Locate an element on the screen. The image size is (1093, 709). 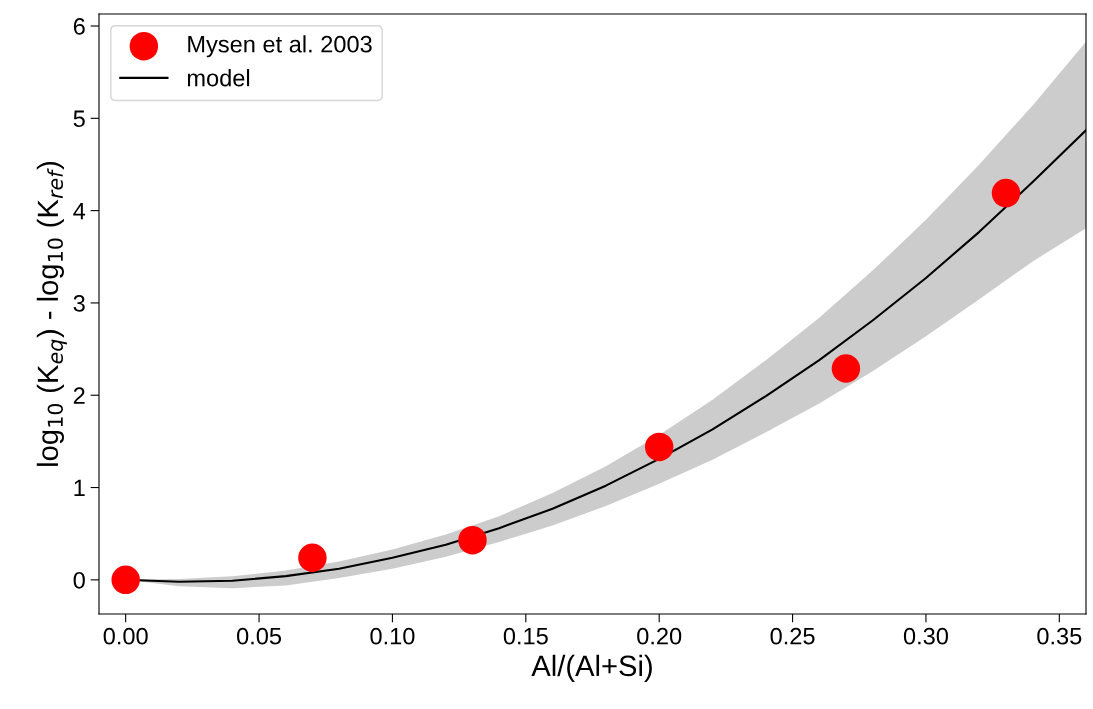
x-tick-label: 0.20 is located at coordinates (659, 636).